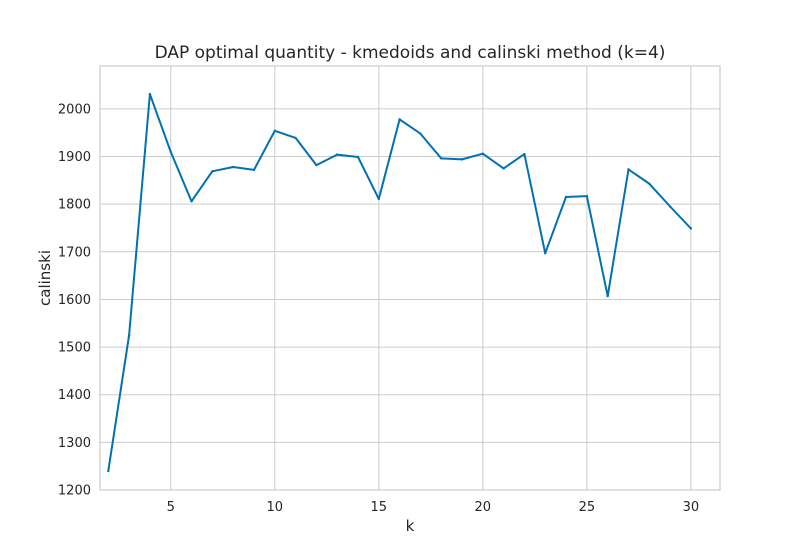  I want to click on y-tick-label: 1300, so click(74, 443).